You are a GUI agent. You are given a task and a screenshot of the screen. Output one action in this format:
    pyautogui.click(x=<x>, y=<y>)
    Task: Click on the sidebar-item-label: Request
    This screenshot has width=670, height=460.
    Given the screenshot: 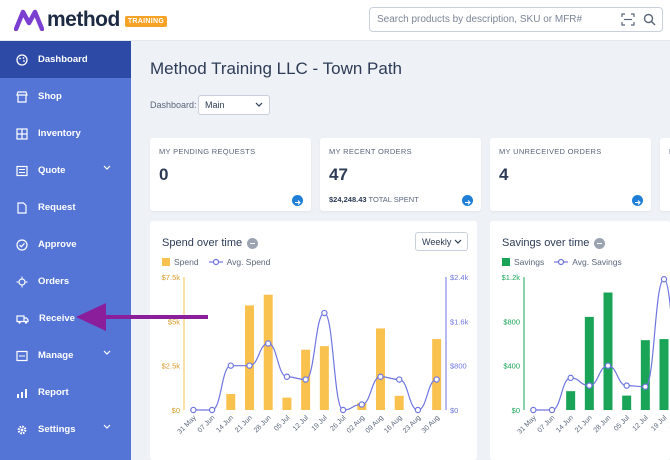 What is the action you would take?
    pyautogui.click(x=57, y=207)
    